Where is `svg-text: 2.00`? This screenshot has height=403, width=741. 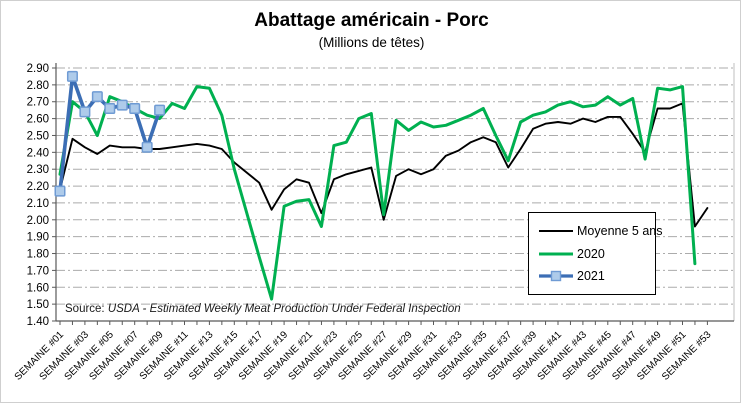
svg-text: 2.00 is located at coordinates (38, 221).